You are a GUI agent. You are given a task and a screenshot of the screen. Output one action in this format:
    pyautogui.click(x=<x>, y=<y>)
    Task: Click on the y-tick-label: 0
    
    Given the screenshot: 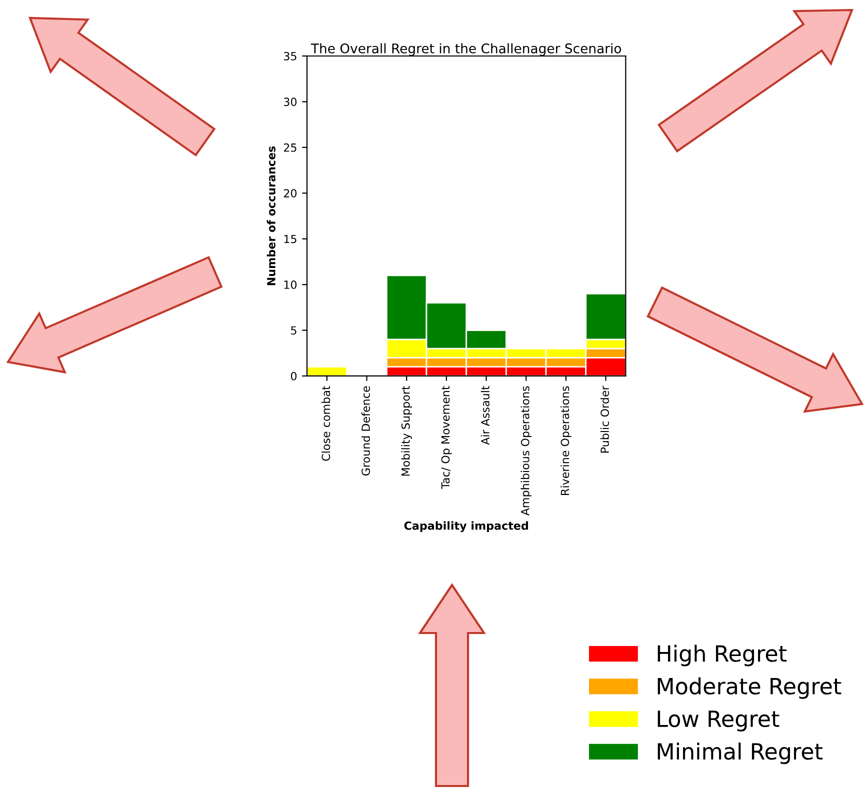 What is the action you would take?
    pyautogui.click(x=293, y=376)
    